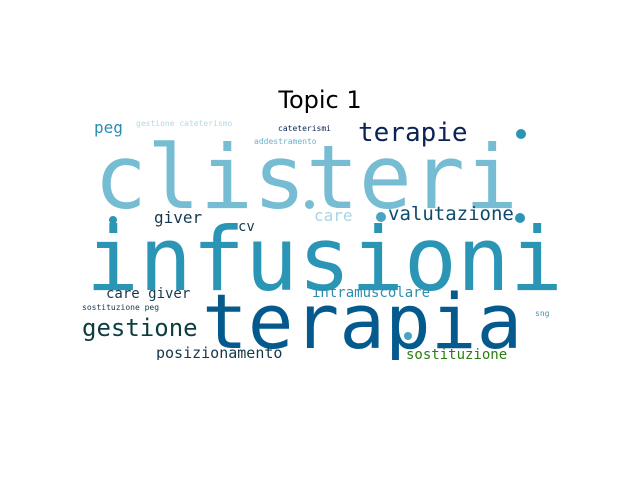  What do you see at coordinates (320, 100) in the screenshot?
I see `chart-title: Topic 1` at bounding box center [320, 100].